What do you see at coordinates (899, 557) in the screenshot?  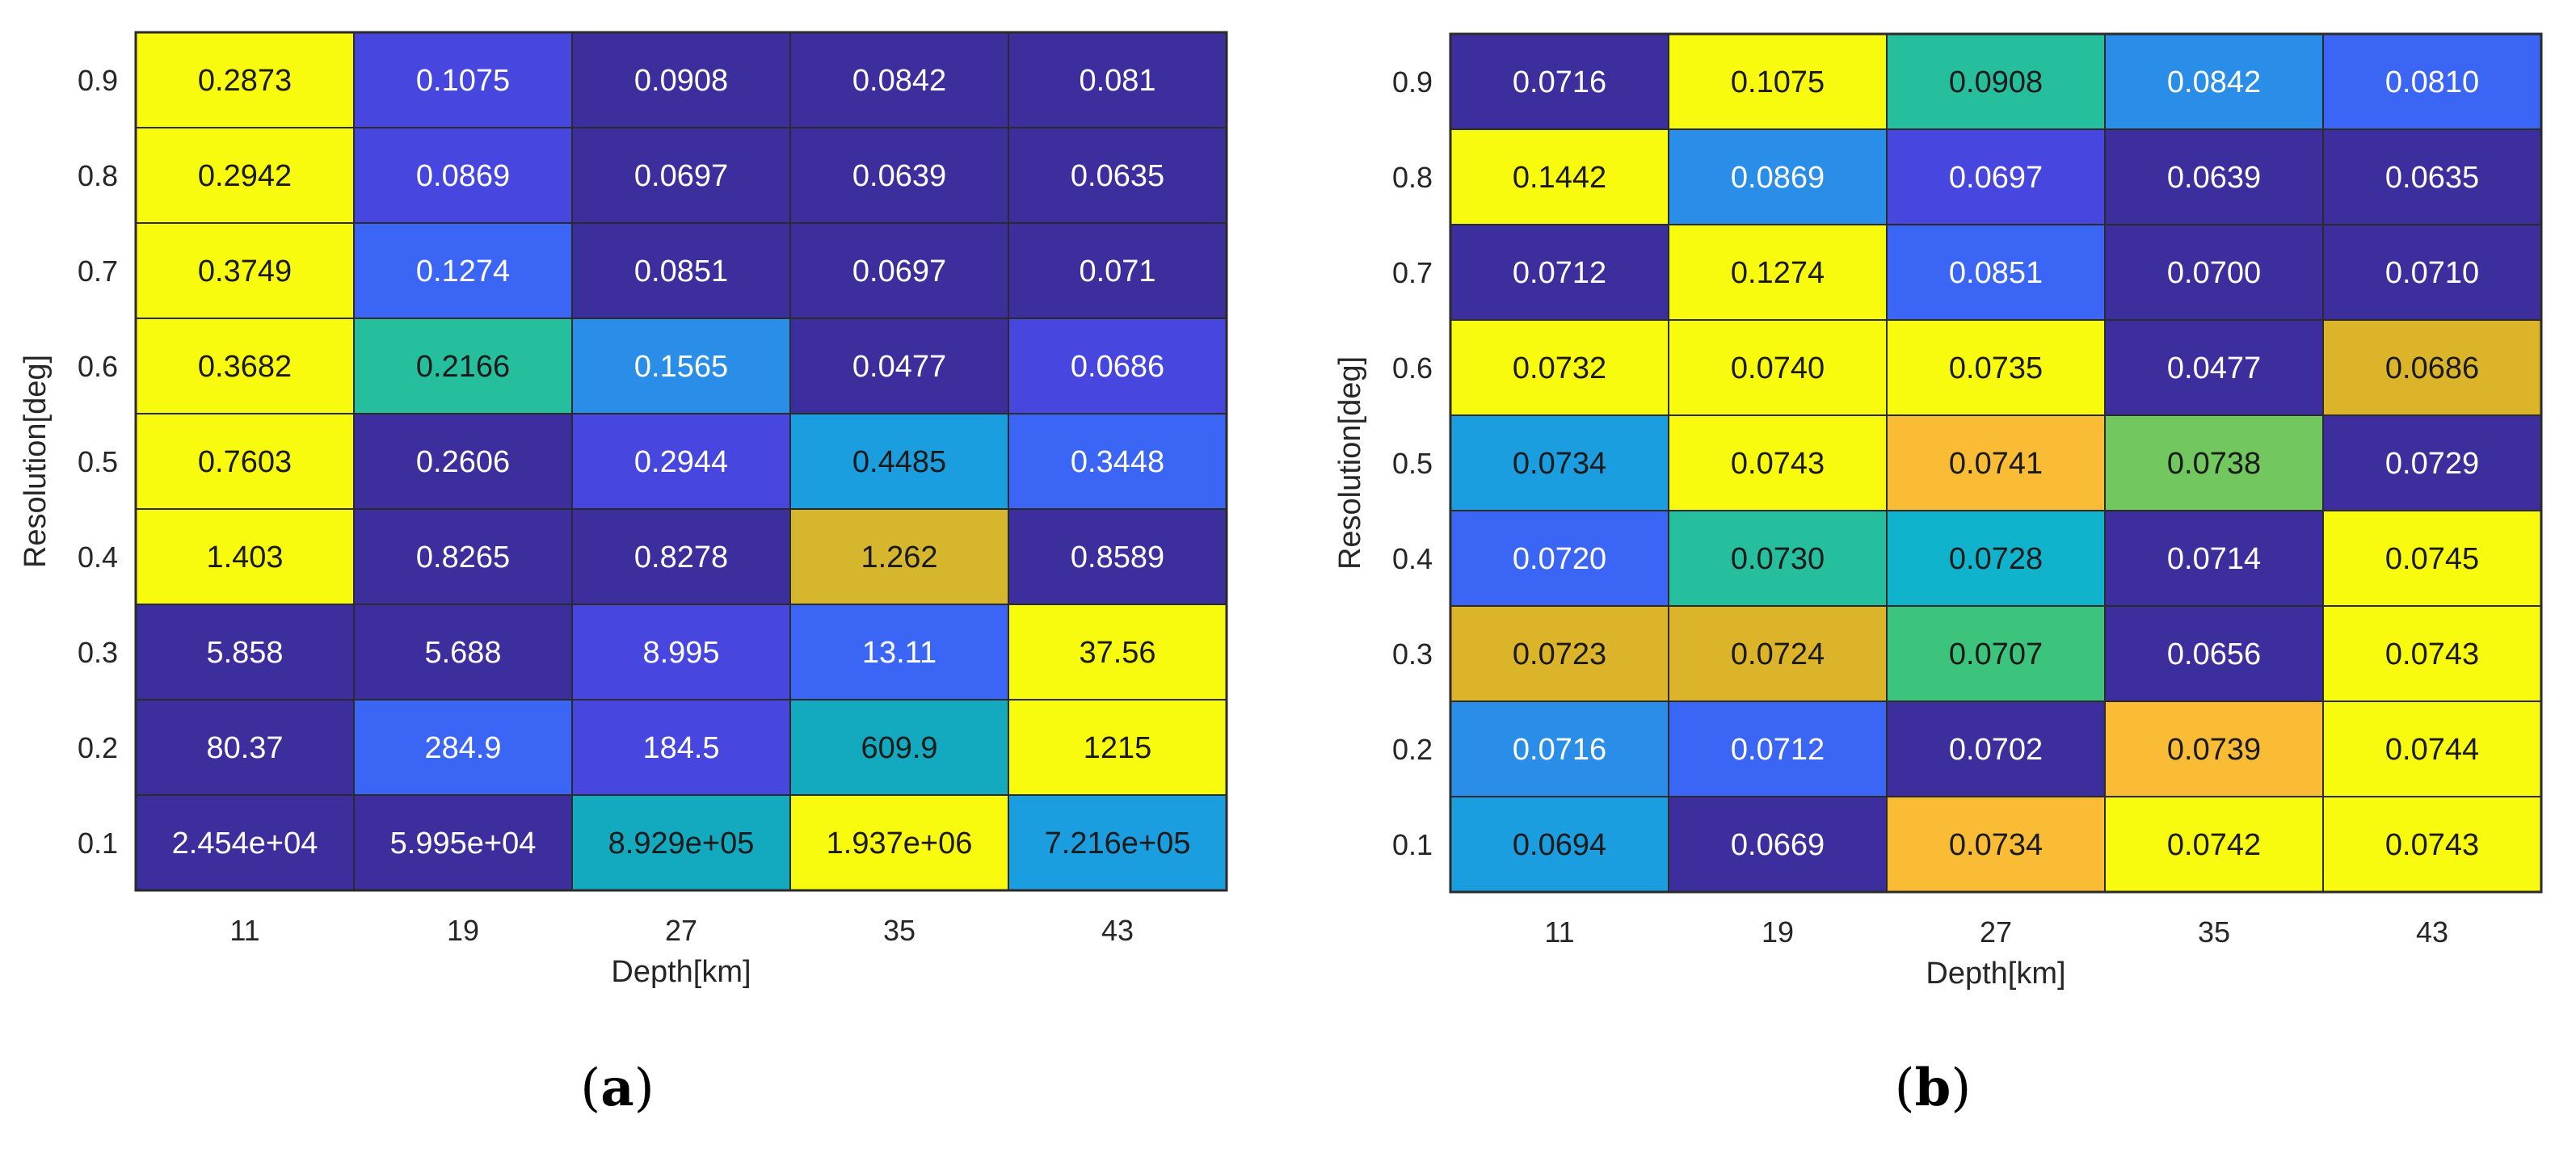 I see `cell-value-label: 1.262` at bounding box center [899, 557].